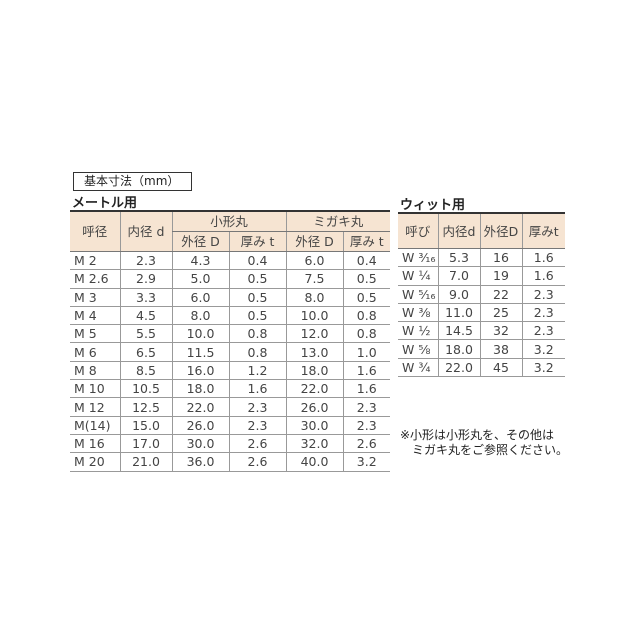 The height and width of the screenshot is (640, 640). Describe the element at coordinates (477, 435) in the screenshot. I see `note-line: ※小形は小形丸を、その他は` at that location.